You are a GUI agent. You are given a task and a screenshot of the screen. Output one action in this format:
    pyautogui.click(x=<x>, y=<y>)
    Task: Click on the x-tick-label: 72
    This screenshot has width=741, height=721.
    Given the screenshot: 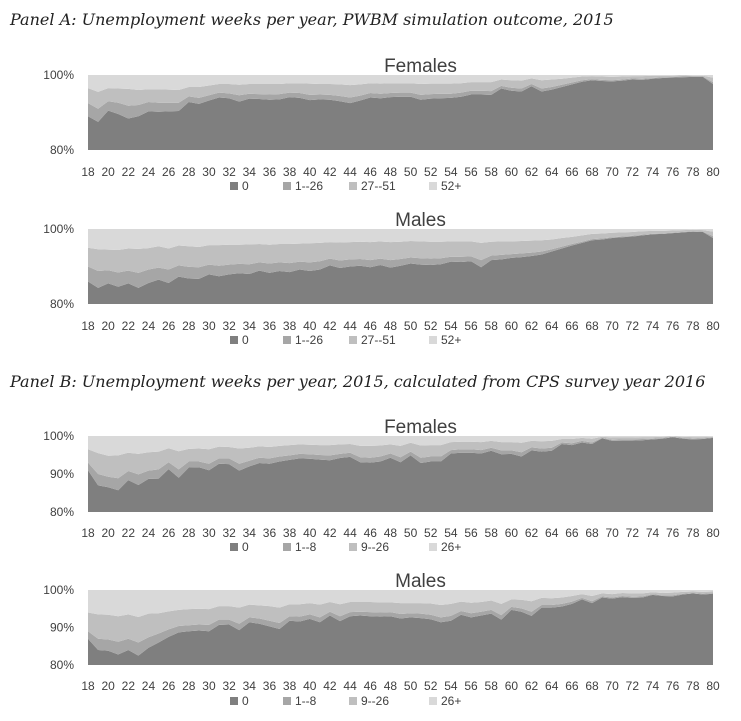 What is the action you would take?
    pyautogui.click(x=633, y=686)
    